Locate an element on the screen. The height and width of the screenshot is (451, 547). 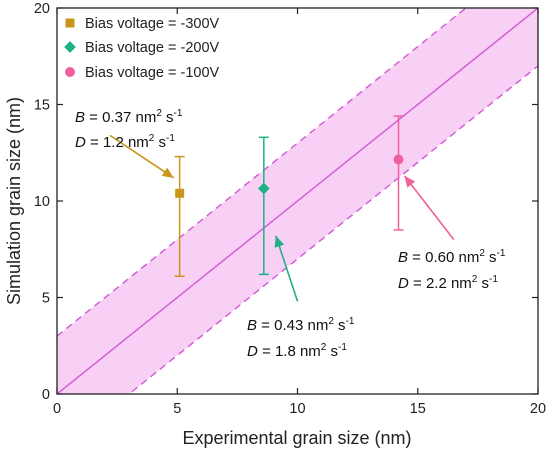
annotation-200v-d: D = 1.8 nm2 s-1 is located at coordinates (297, 351).